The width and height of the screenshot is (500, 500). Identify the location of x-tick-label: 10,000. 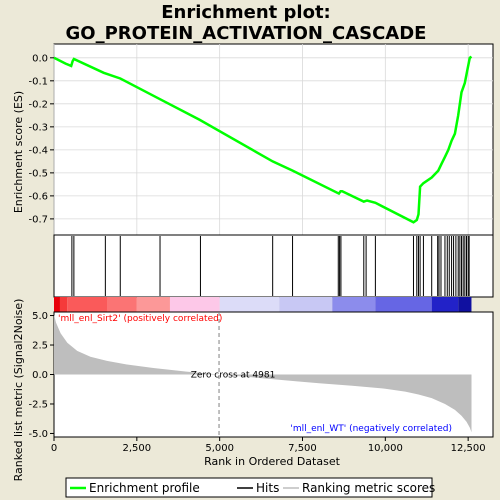
(385, 448).